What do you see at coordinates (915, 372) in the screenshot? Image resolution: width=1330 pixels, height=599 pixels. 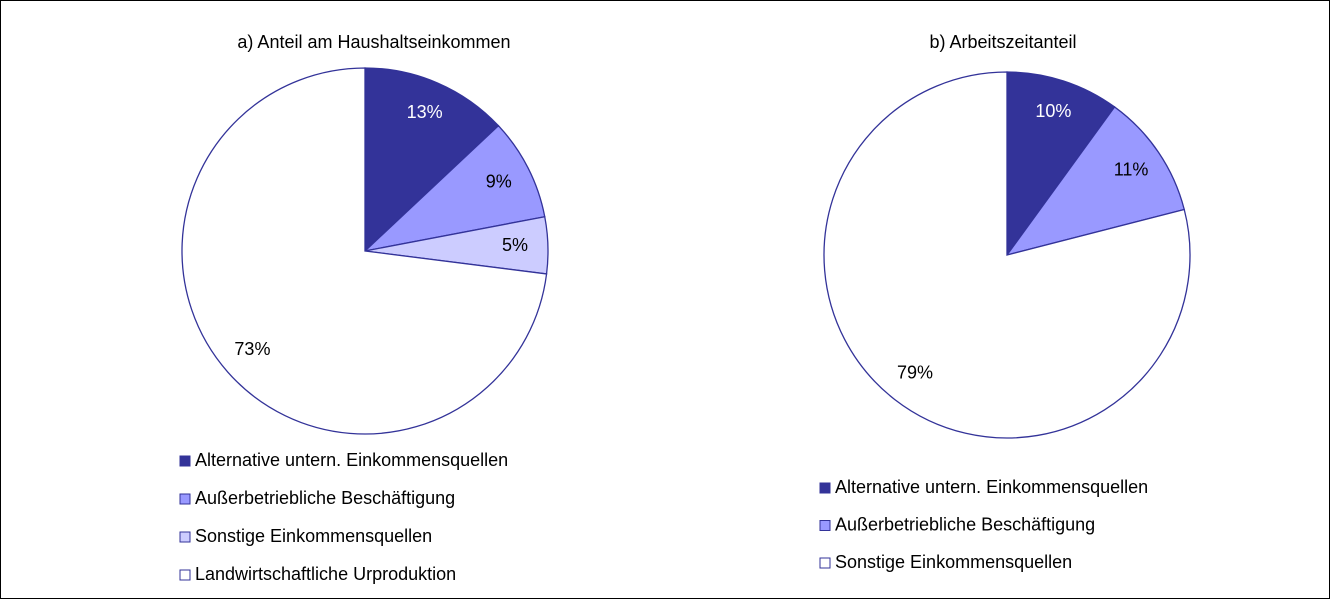 I see `data-label: 79%` at bounding box center [915, 372].